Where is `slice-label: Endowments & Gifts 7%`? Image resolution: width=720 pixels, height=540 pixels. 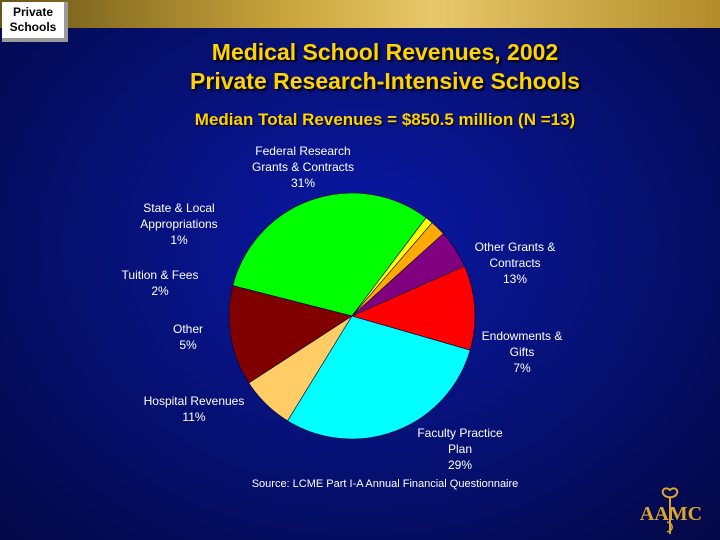 slice-label: Endowments & Gifts 7% is located at coordinates (522, 352).